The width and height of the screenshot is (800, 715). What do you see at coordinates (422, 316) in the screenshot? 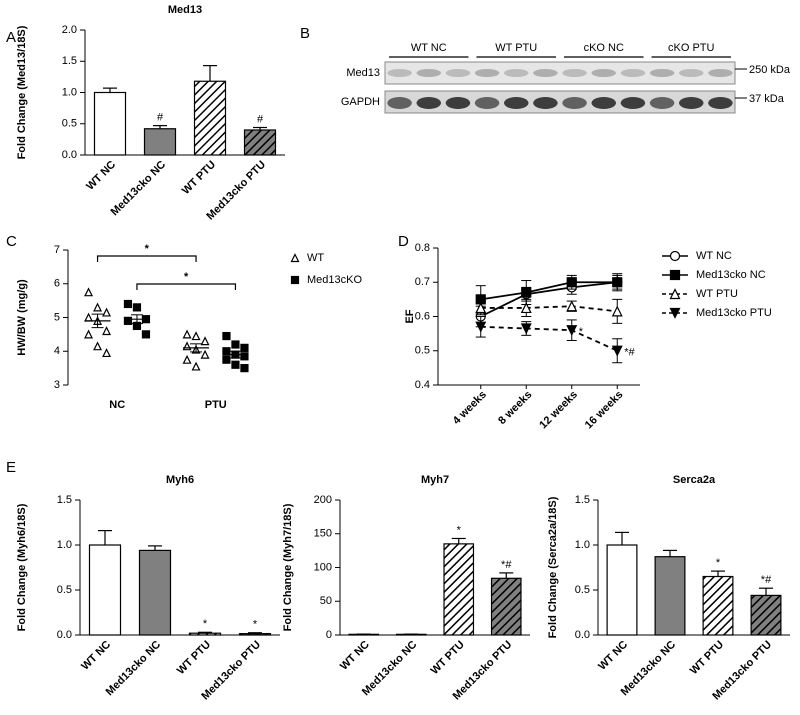
I see `y-tick-label: 0.6` at bounding box center [422, 316].